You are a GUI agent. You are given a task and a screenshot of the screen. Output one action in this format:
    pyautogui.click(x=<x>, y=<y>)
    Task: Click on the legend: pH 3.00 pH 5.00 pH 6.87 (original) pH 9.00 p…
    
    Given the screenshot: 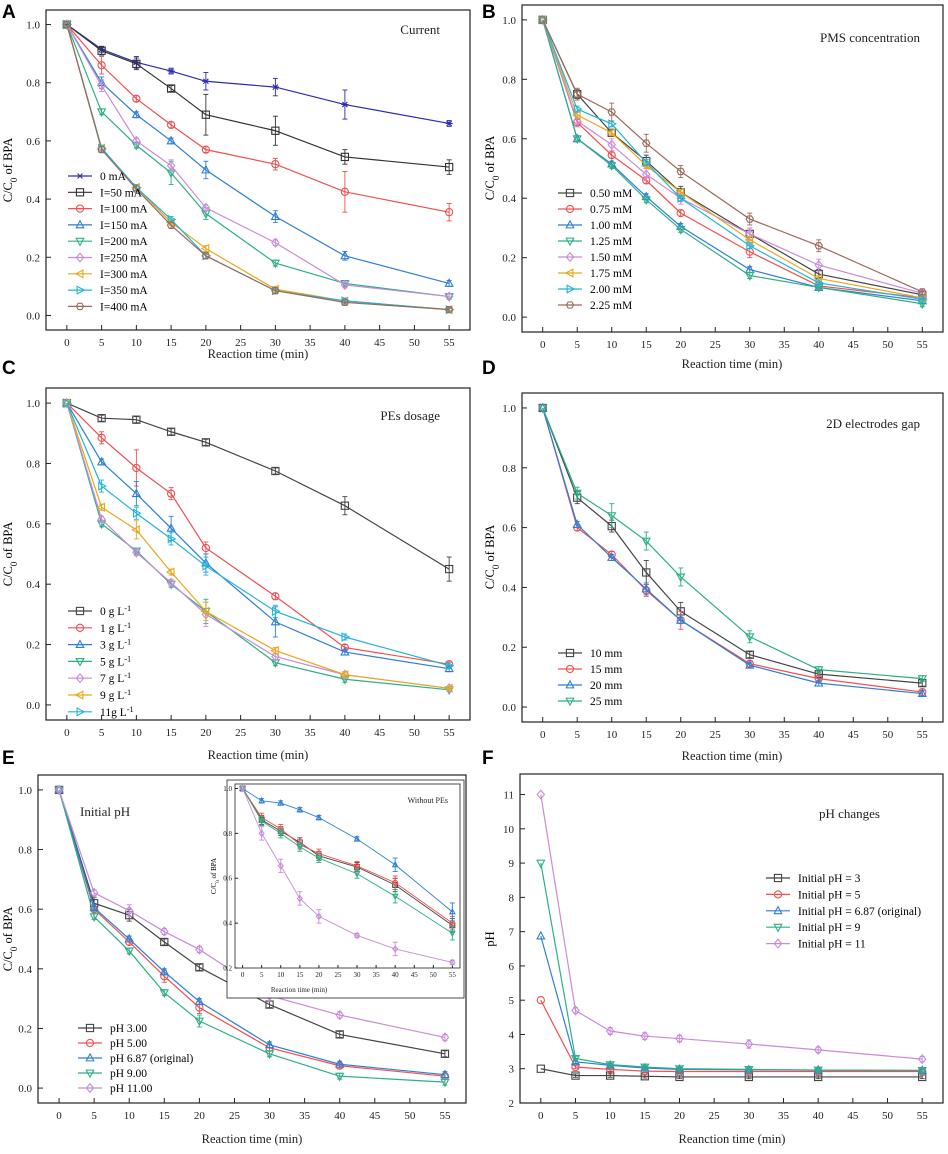 What is the action you would take?
    pyautogui.click(x=136, y=1059)
    